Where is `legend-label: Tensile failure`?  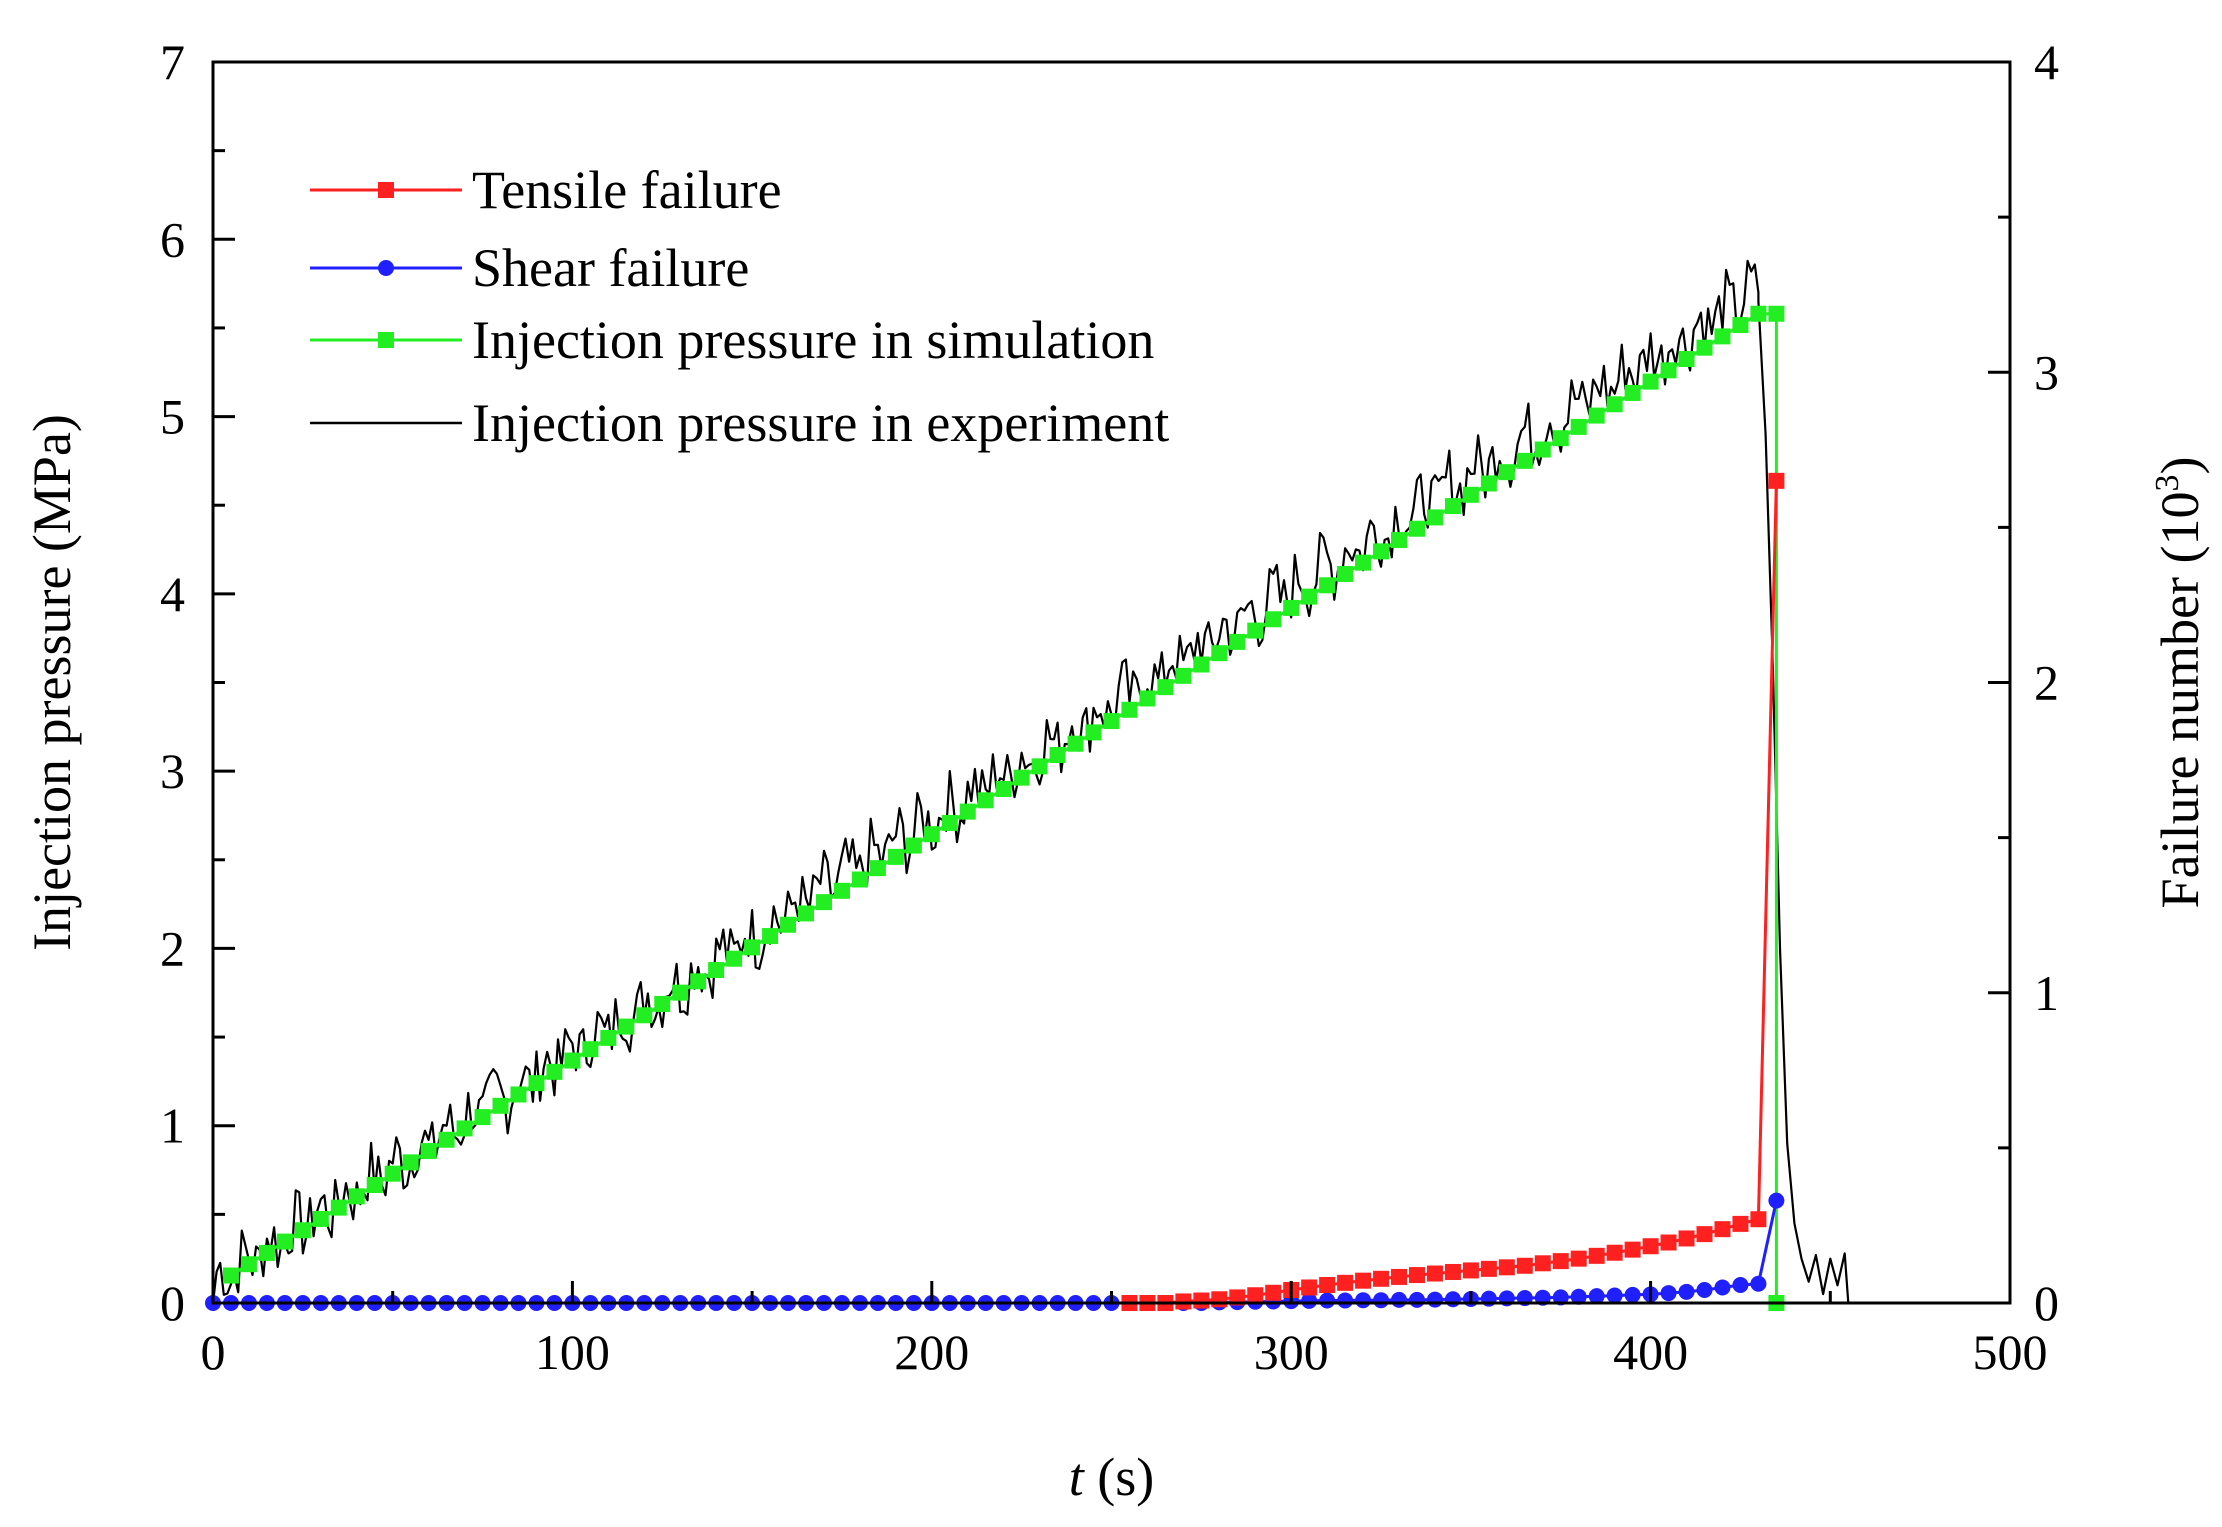
legend-label: Tensile failure is located at coordinates (627, 190).